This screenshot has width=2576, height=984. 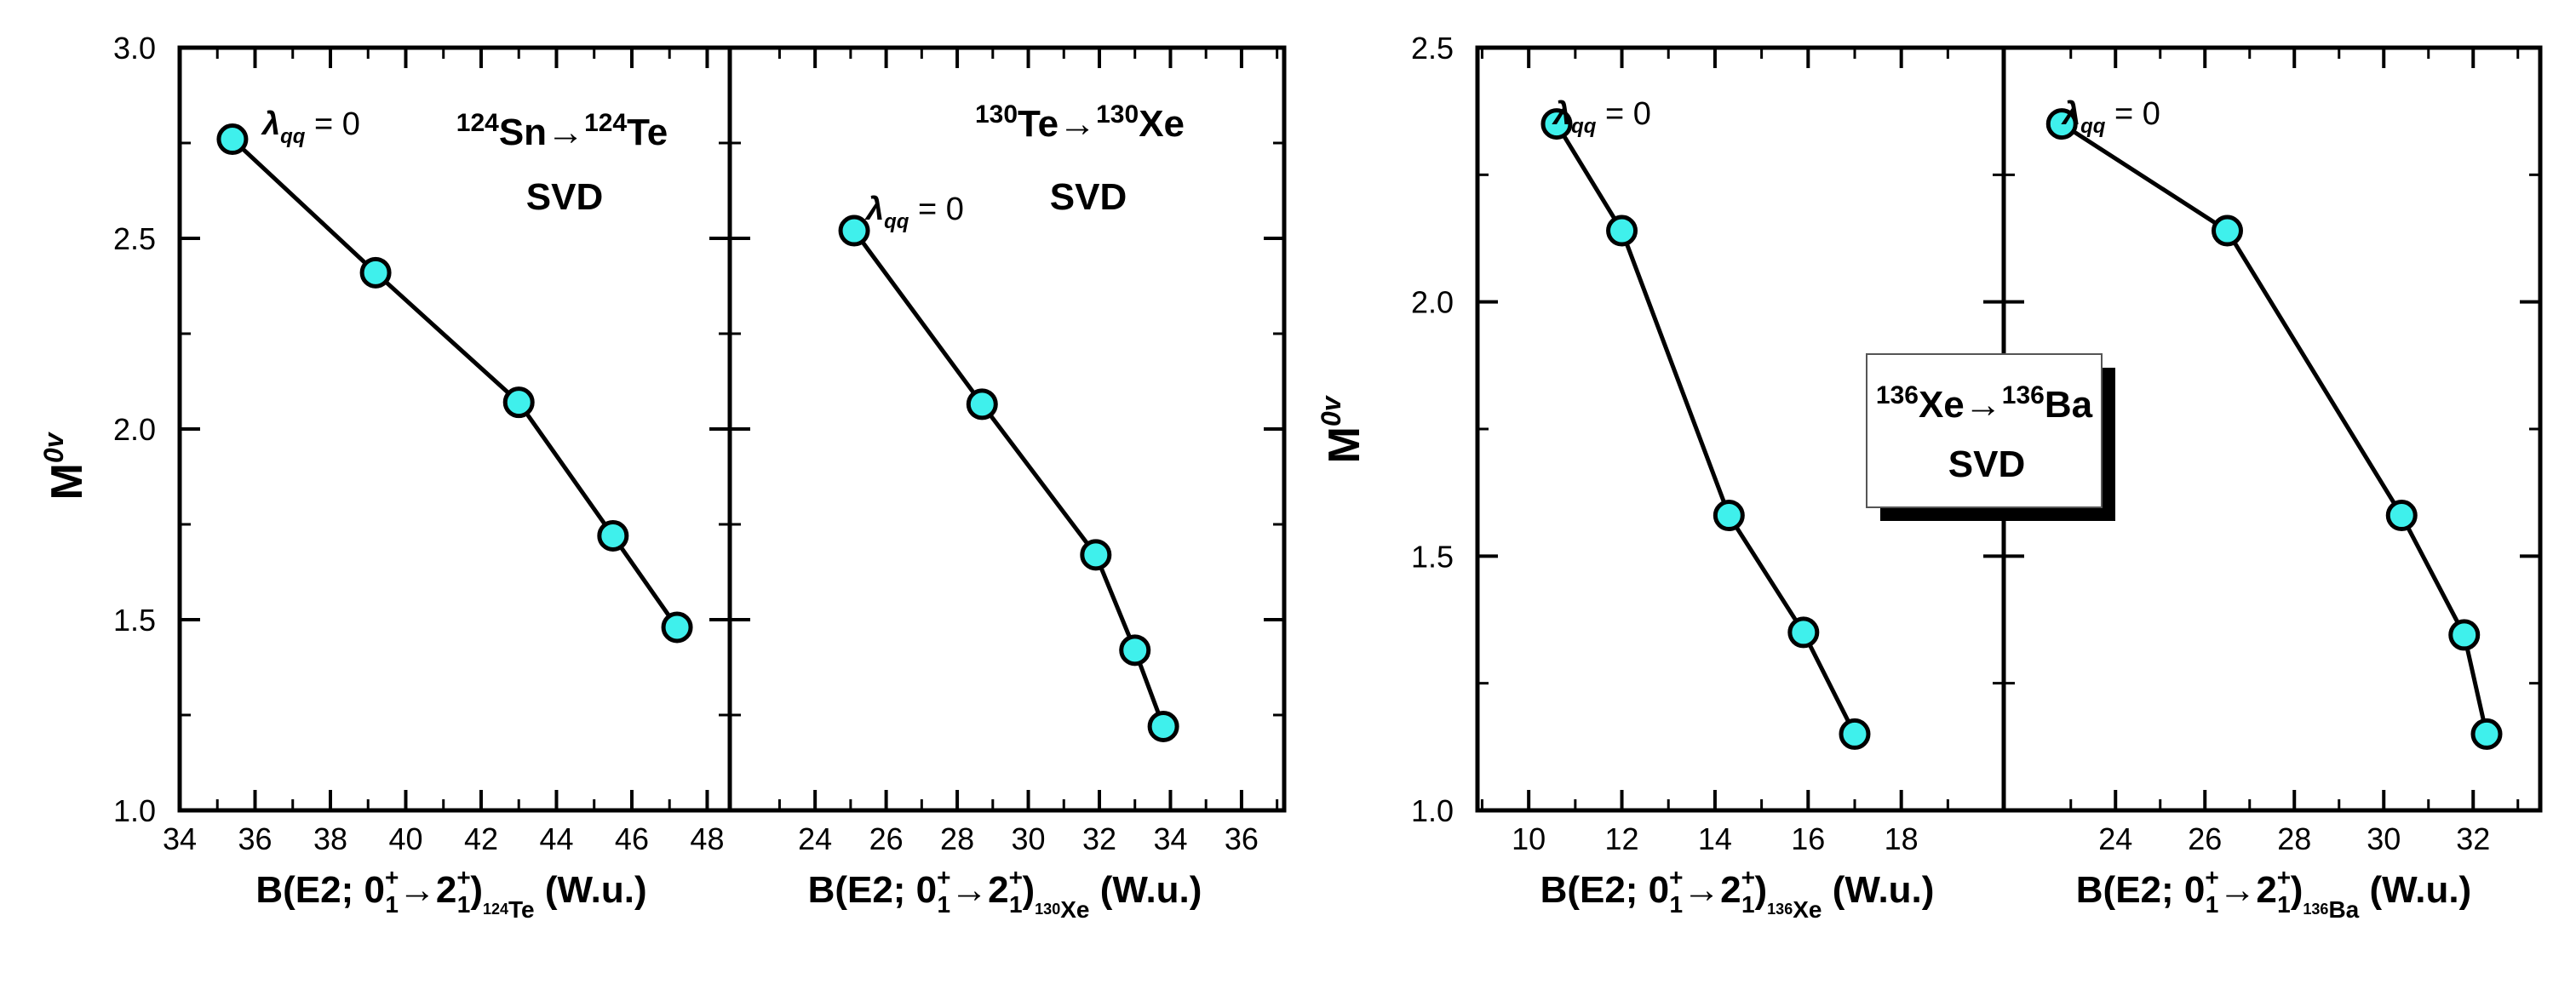 I want to click on x-tick-label: 12, so click(x=1622, y=839).